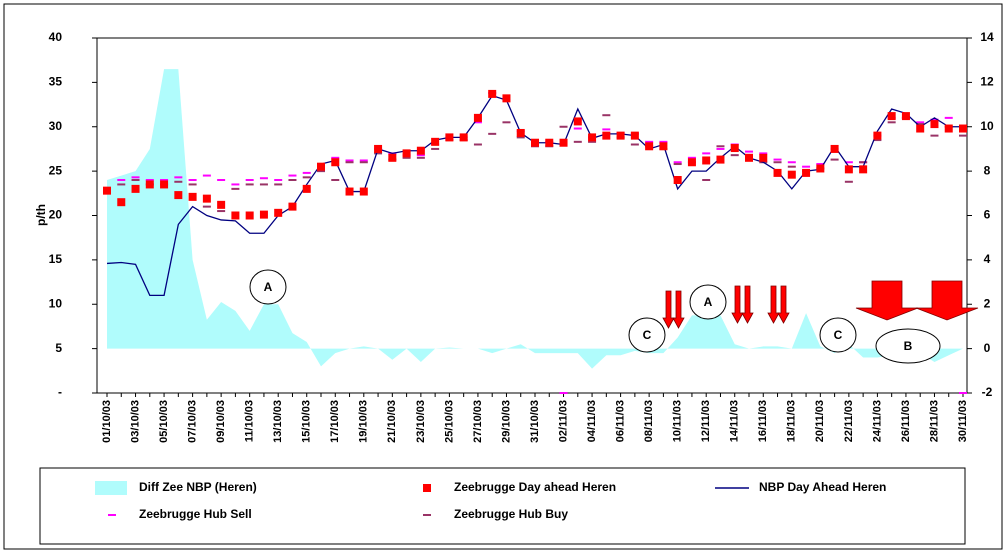  I want to click on x-tick-label: 09/10/03, so click(221, 421).